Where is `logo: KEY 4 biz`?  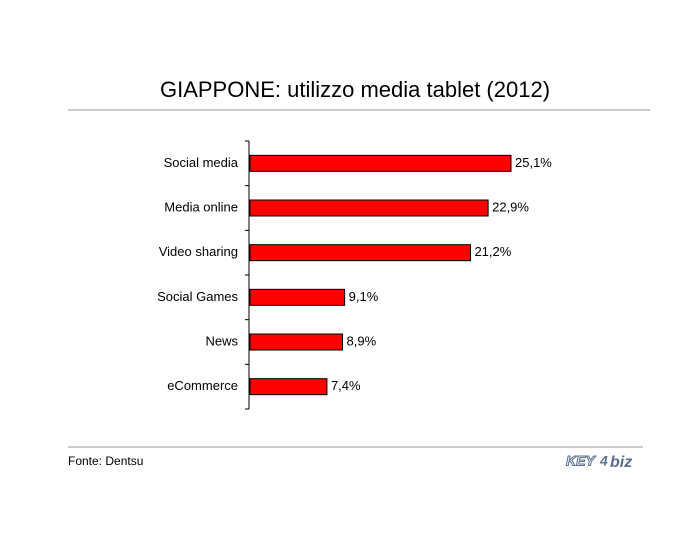 logo: KEY 4 biz is located at coordinates (599, 461).